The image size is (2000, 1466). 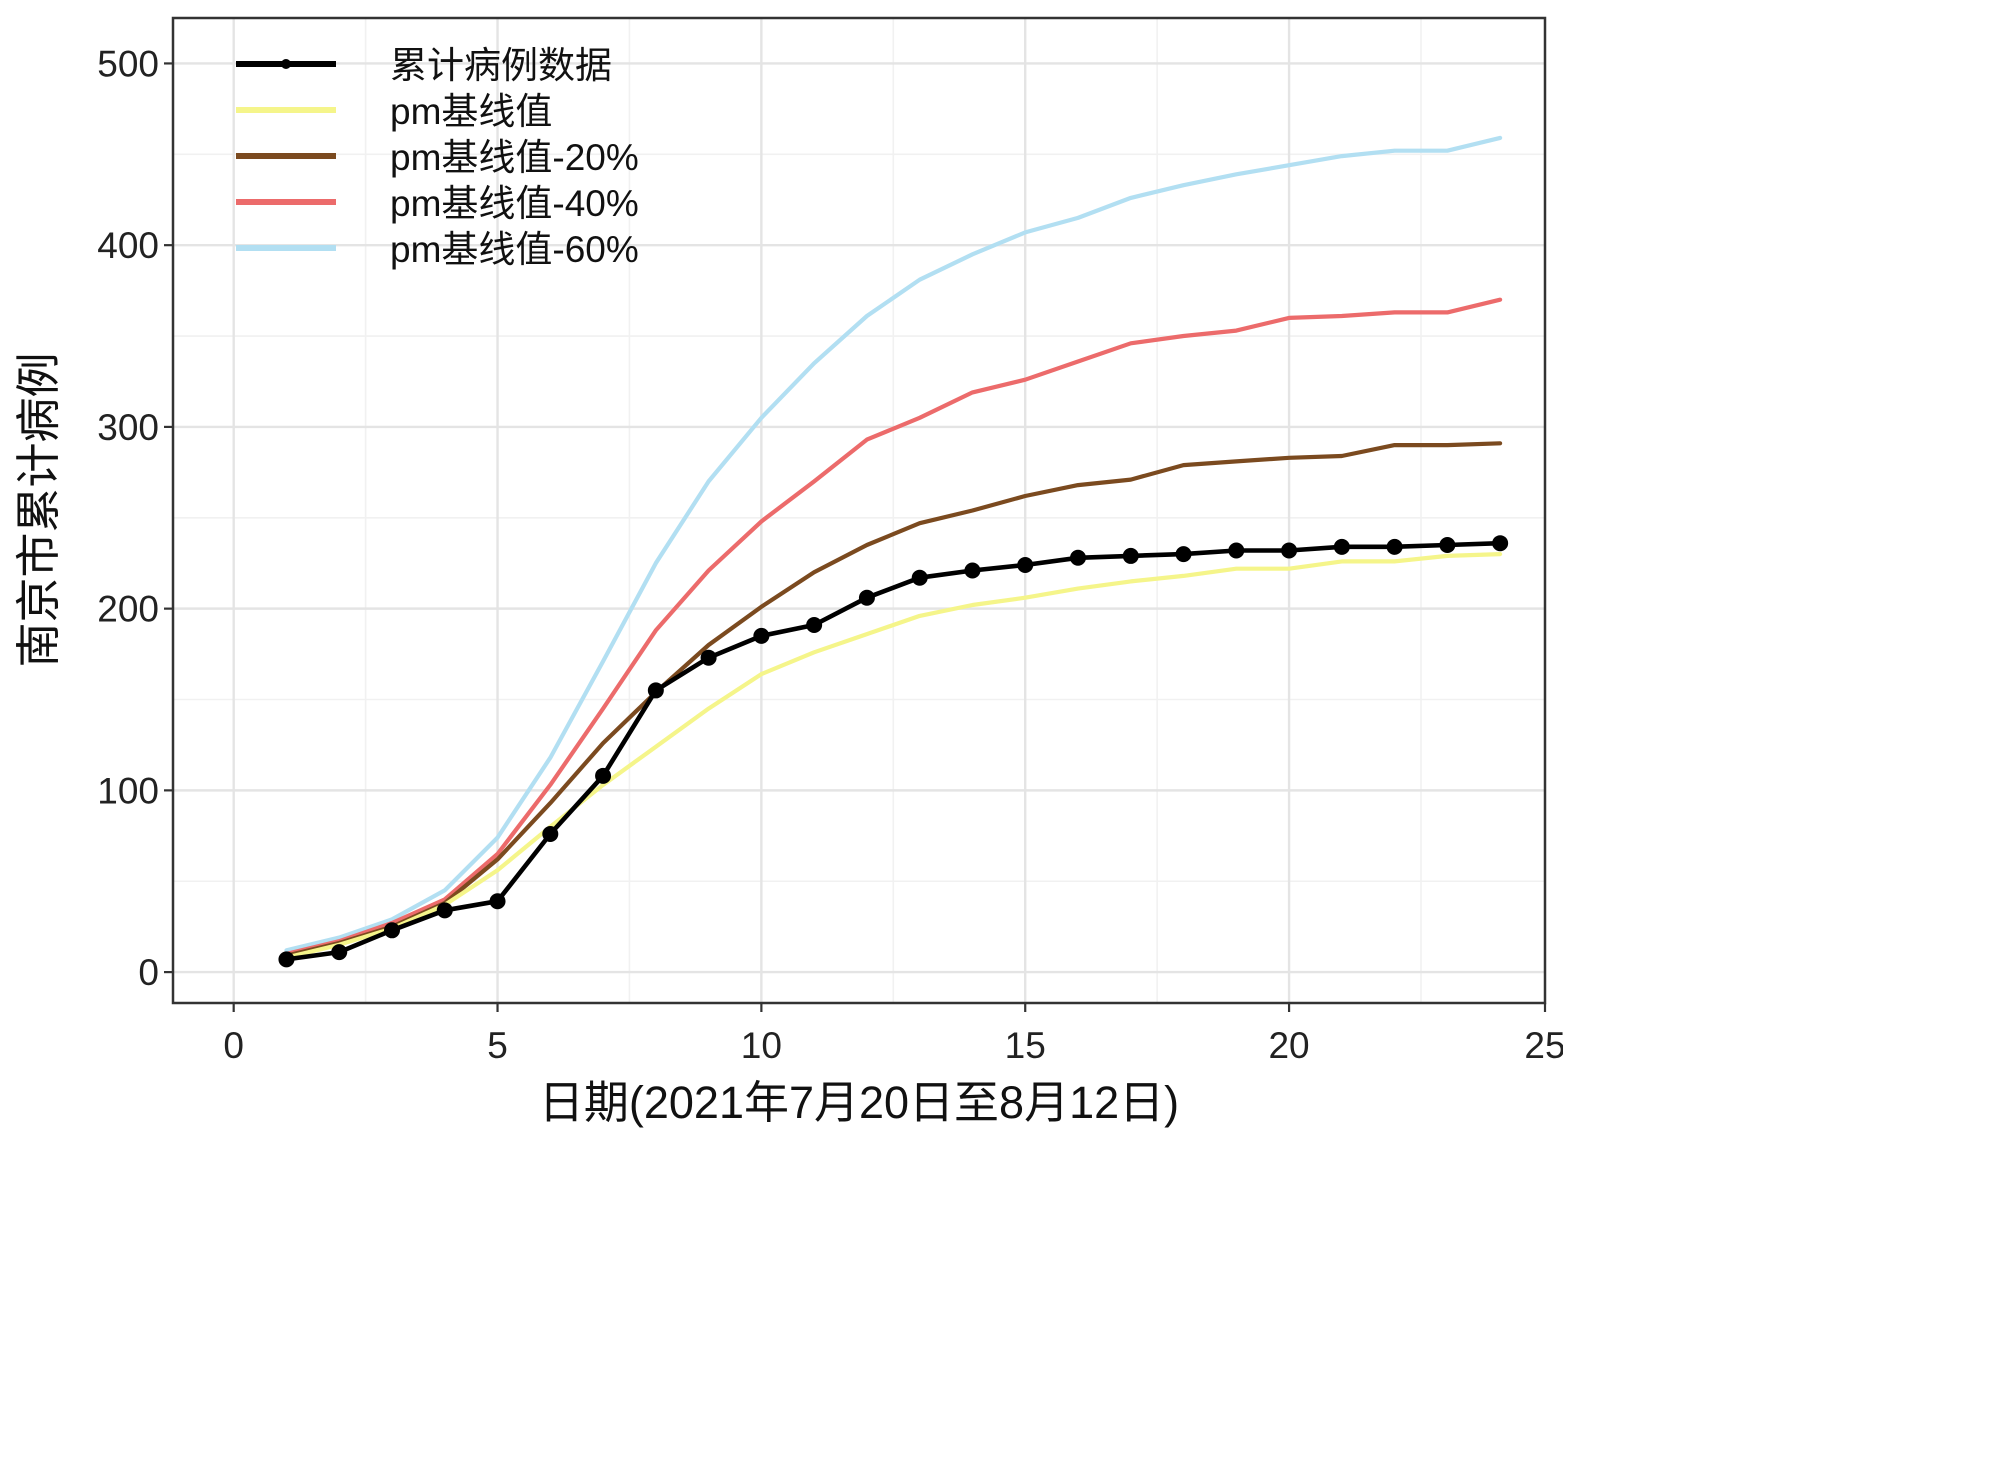 What do you see at coordinates (761, 1045) in the screenshot?
I see `x-tick-label: 10` at bounding box center [761, 1045].